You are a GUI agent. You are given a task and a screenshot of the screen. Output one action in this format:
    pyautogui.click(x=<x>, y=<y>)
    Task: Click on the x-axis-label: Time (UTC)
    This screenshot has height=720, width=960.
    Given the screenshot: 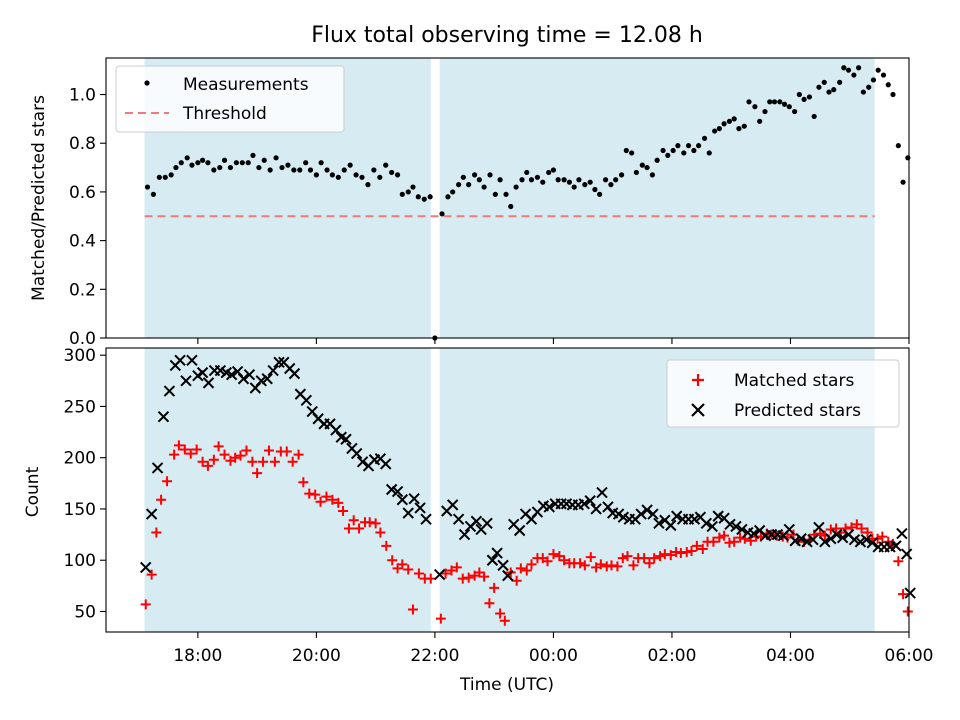 What is the action you would take?
    pyautogui.click(x=506, y=685)
    